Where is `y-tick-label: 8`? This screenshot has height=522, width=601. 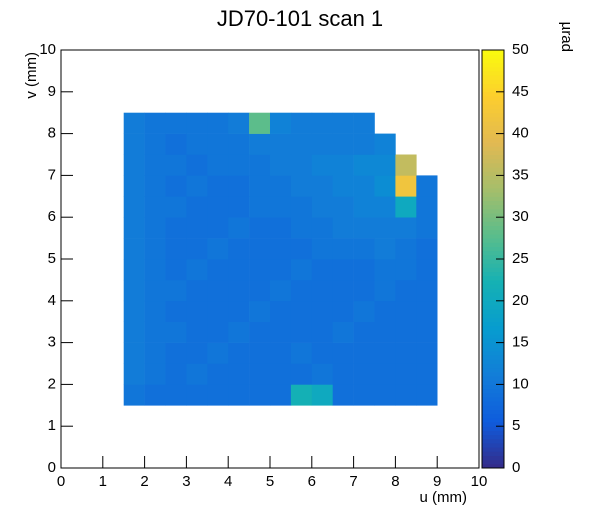
y-tick-label: 8 is located at coordinates (52, 133).